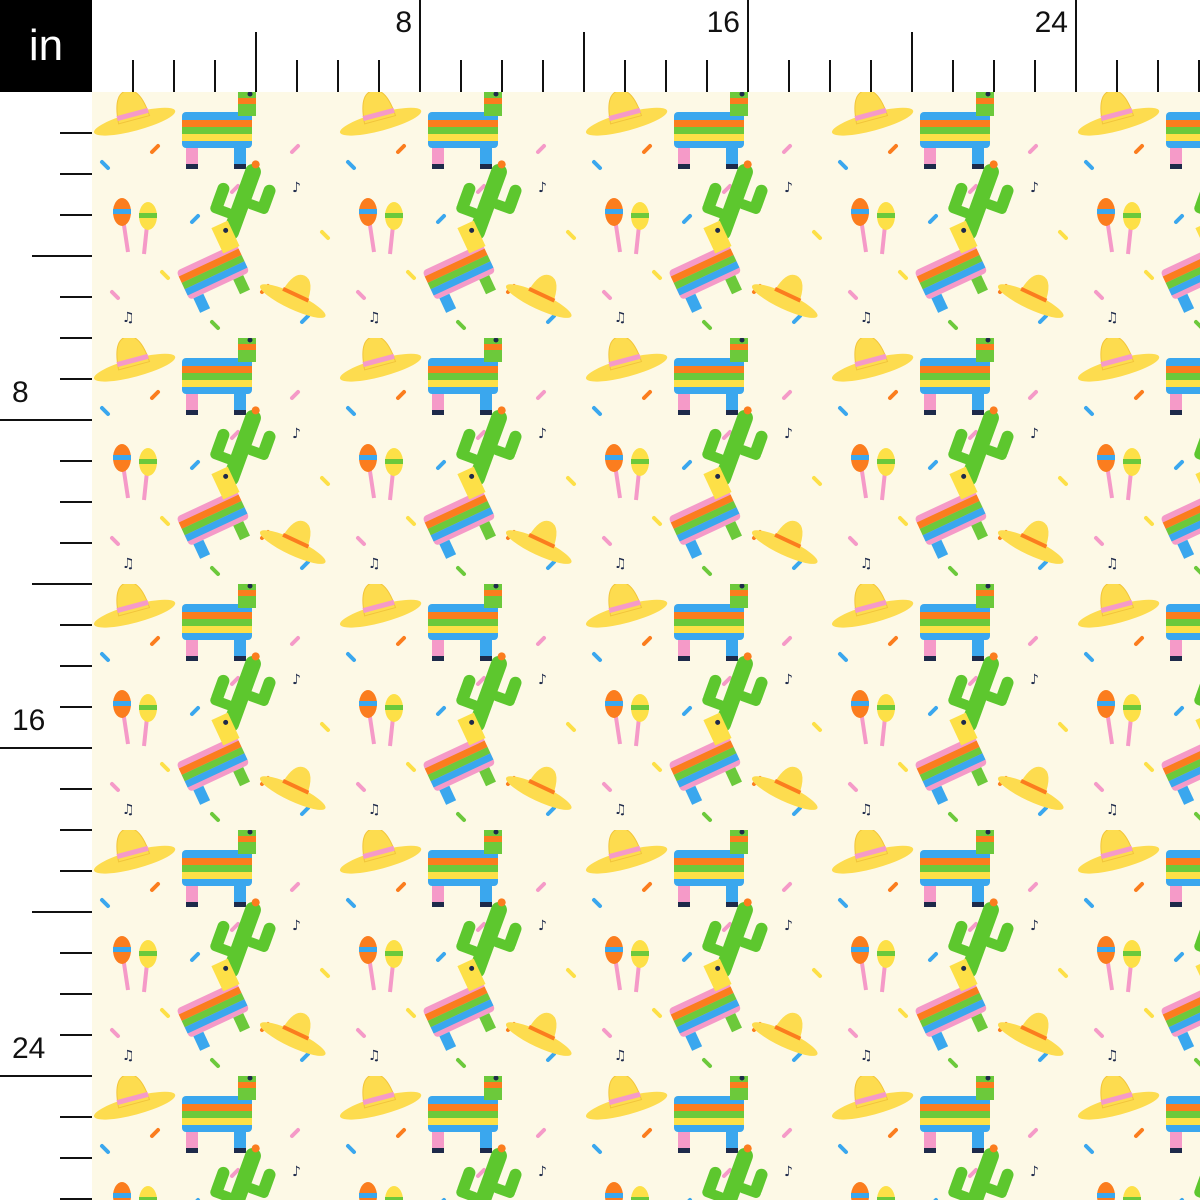  What do you see at coordinates (723, 22) in the screenshot?
I see `ruler-label-top: 16` at bounding box center [723, 22].